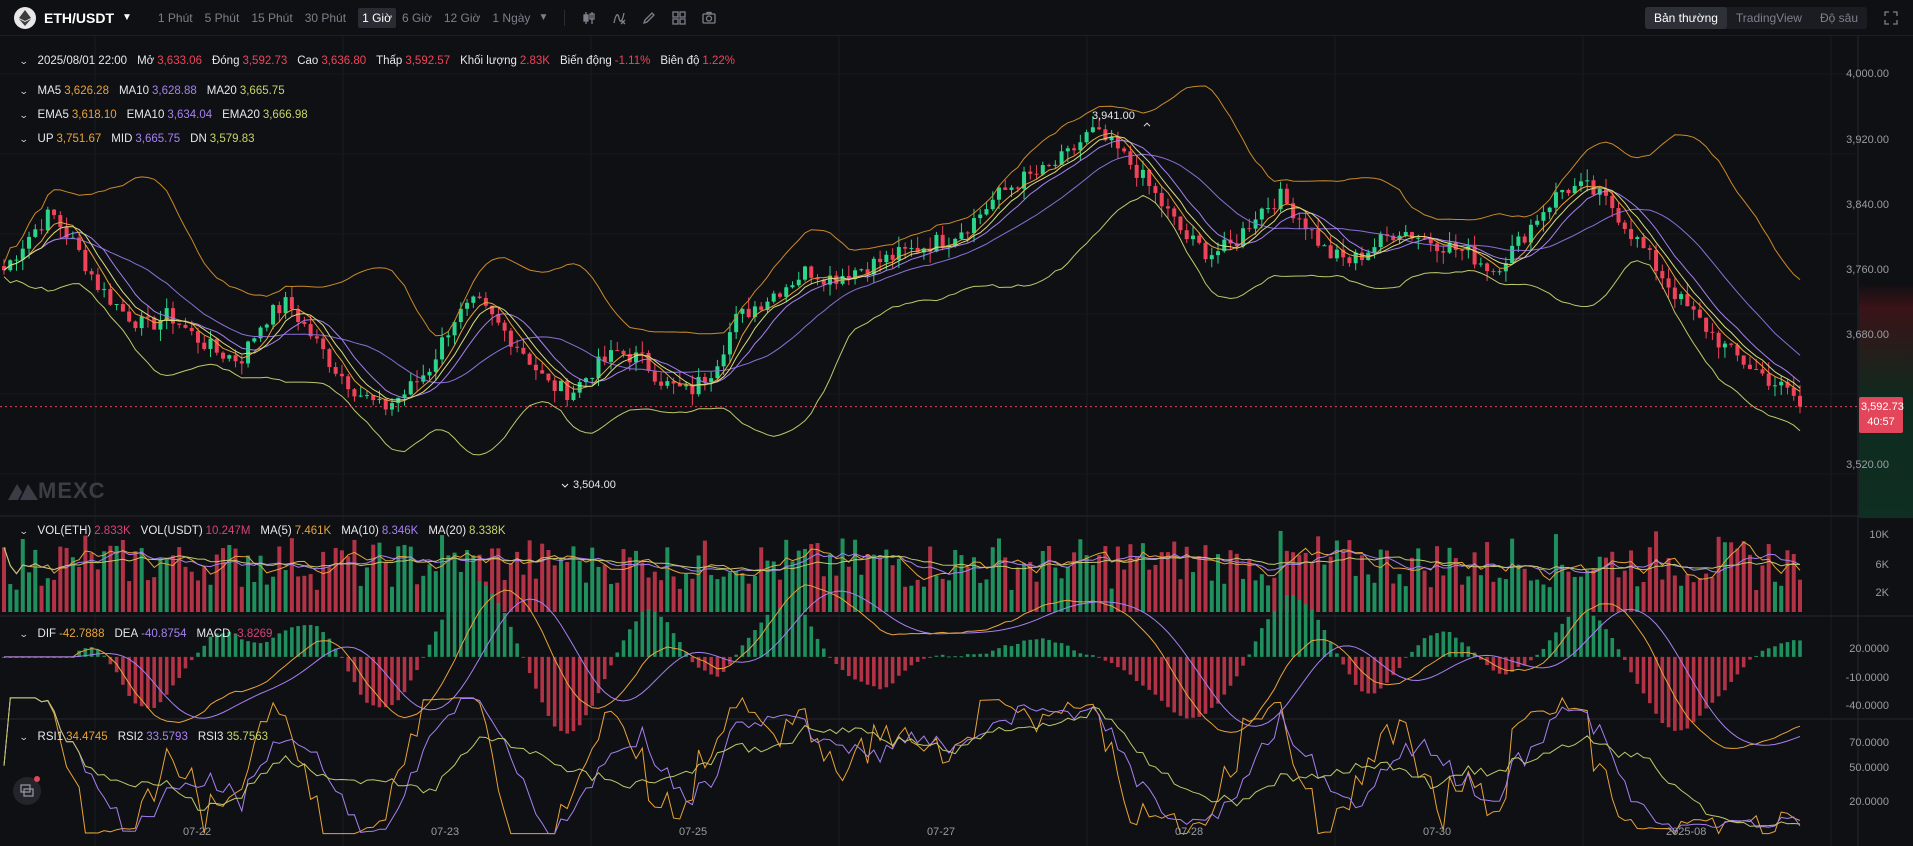 The height and width of the screenshot is (846, 1913). Describe the element at coordinates (589, 18) in the screenshot. I see `candle-type-icon` at that location.